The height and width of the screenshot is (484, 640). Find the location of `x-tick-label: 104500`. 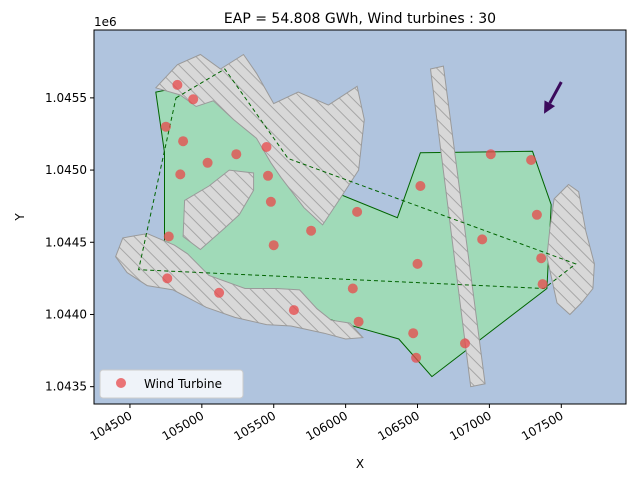

x-tick-label: 104500 is located at coordinates (111, 425).